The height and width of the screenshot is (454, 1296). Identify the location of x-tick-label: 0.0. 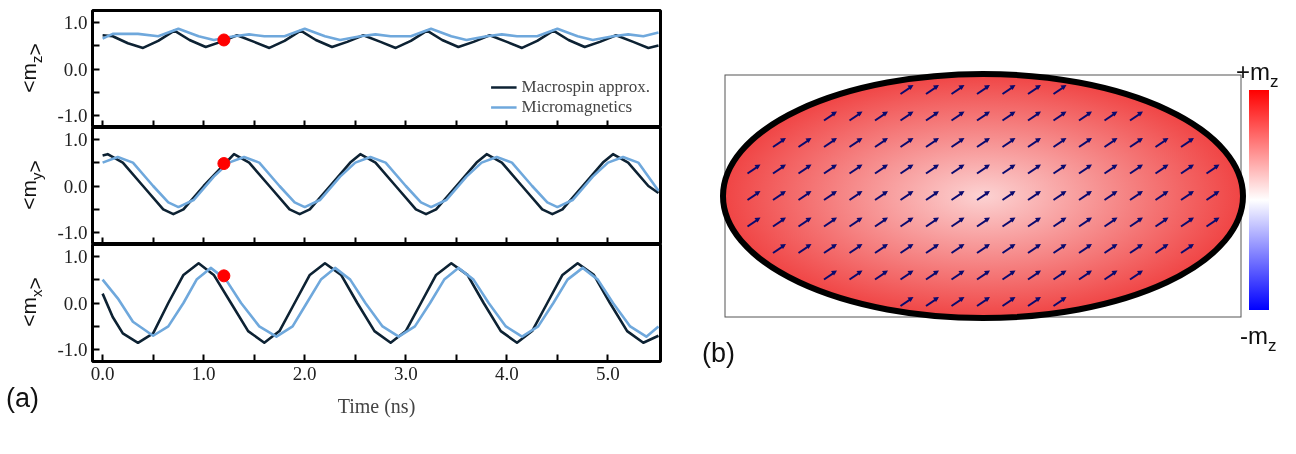
(102, 373).